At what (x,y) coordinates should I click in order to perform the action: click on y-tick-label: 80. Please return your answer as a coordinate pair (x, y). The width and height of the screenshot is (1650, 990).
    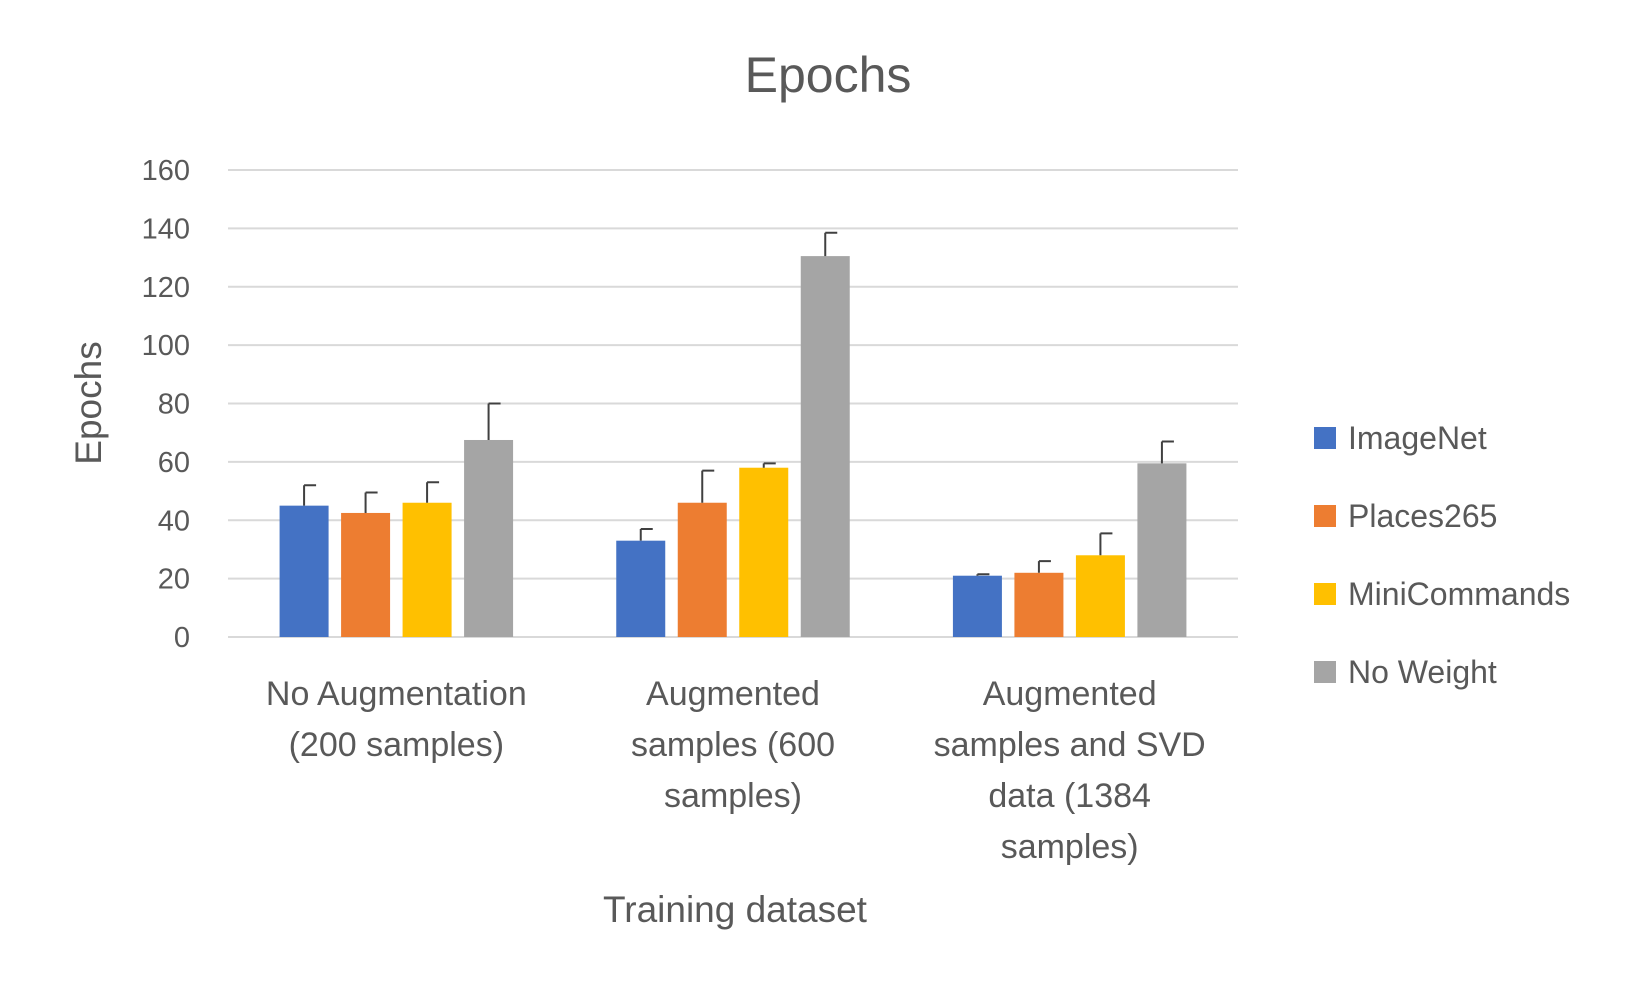
    Looking at the image, I should click on (174, 405).